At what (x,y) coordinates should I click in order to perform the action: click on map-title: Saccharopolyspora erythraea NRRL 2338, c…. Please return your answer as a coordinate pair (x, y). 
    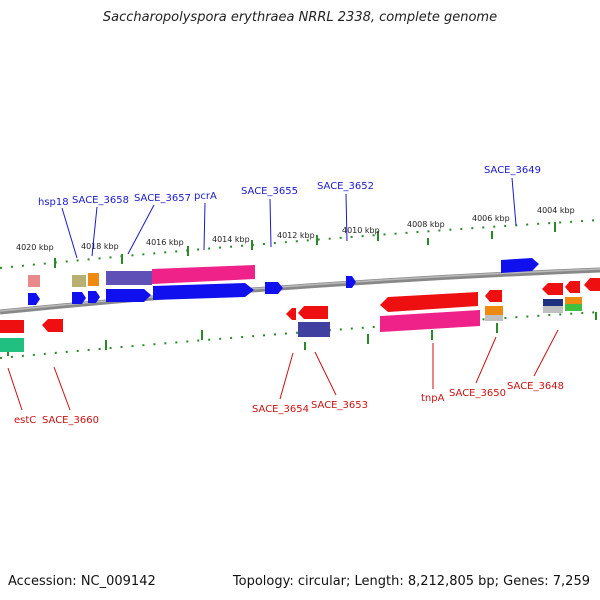
    Looking at the image, I should click on (300, 17).